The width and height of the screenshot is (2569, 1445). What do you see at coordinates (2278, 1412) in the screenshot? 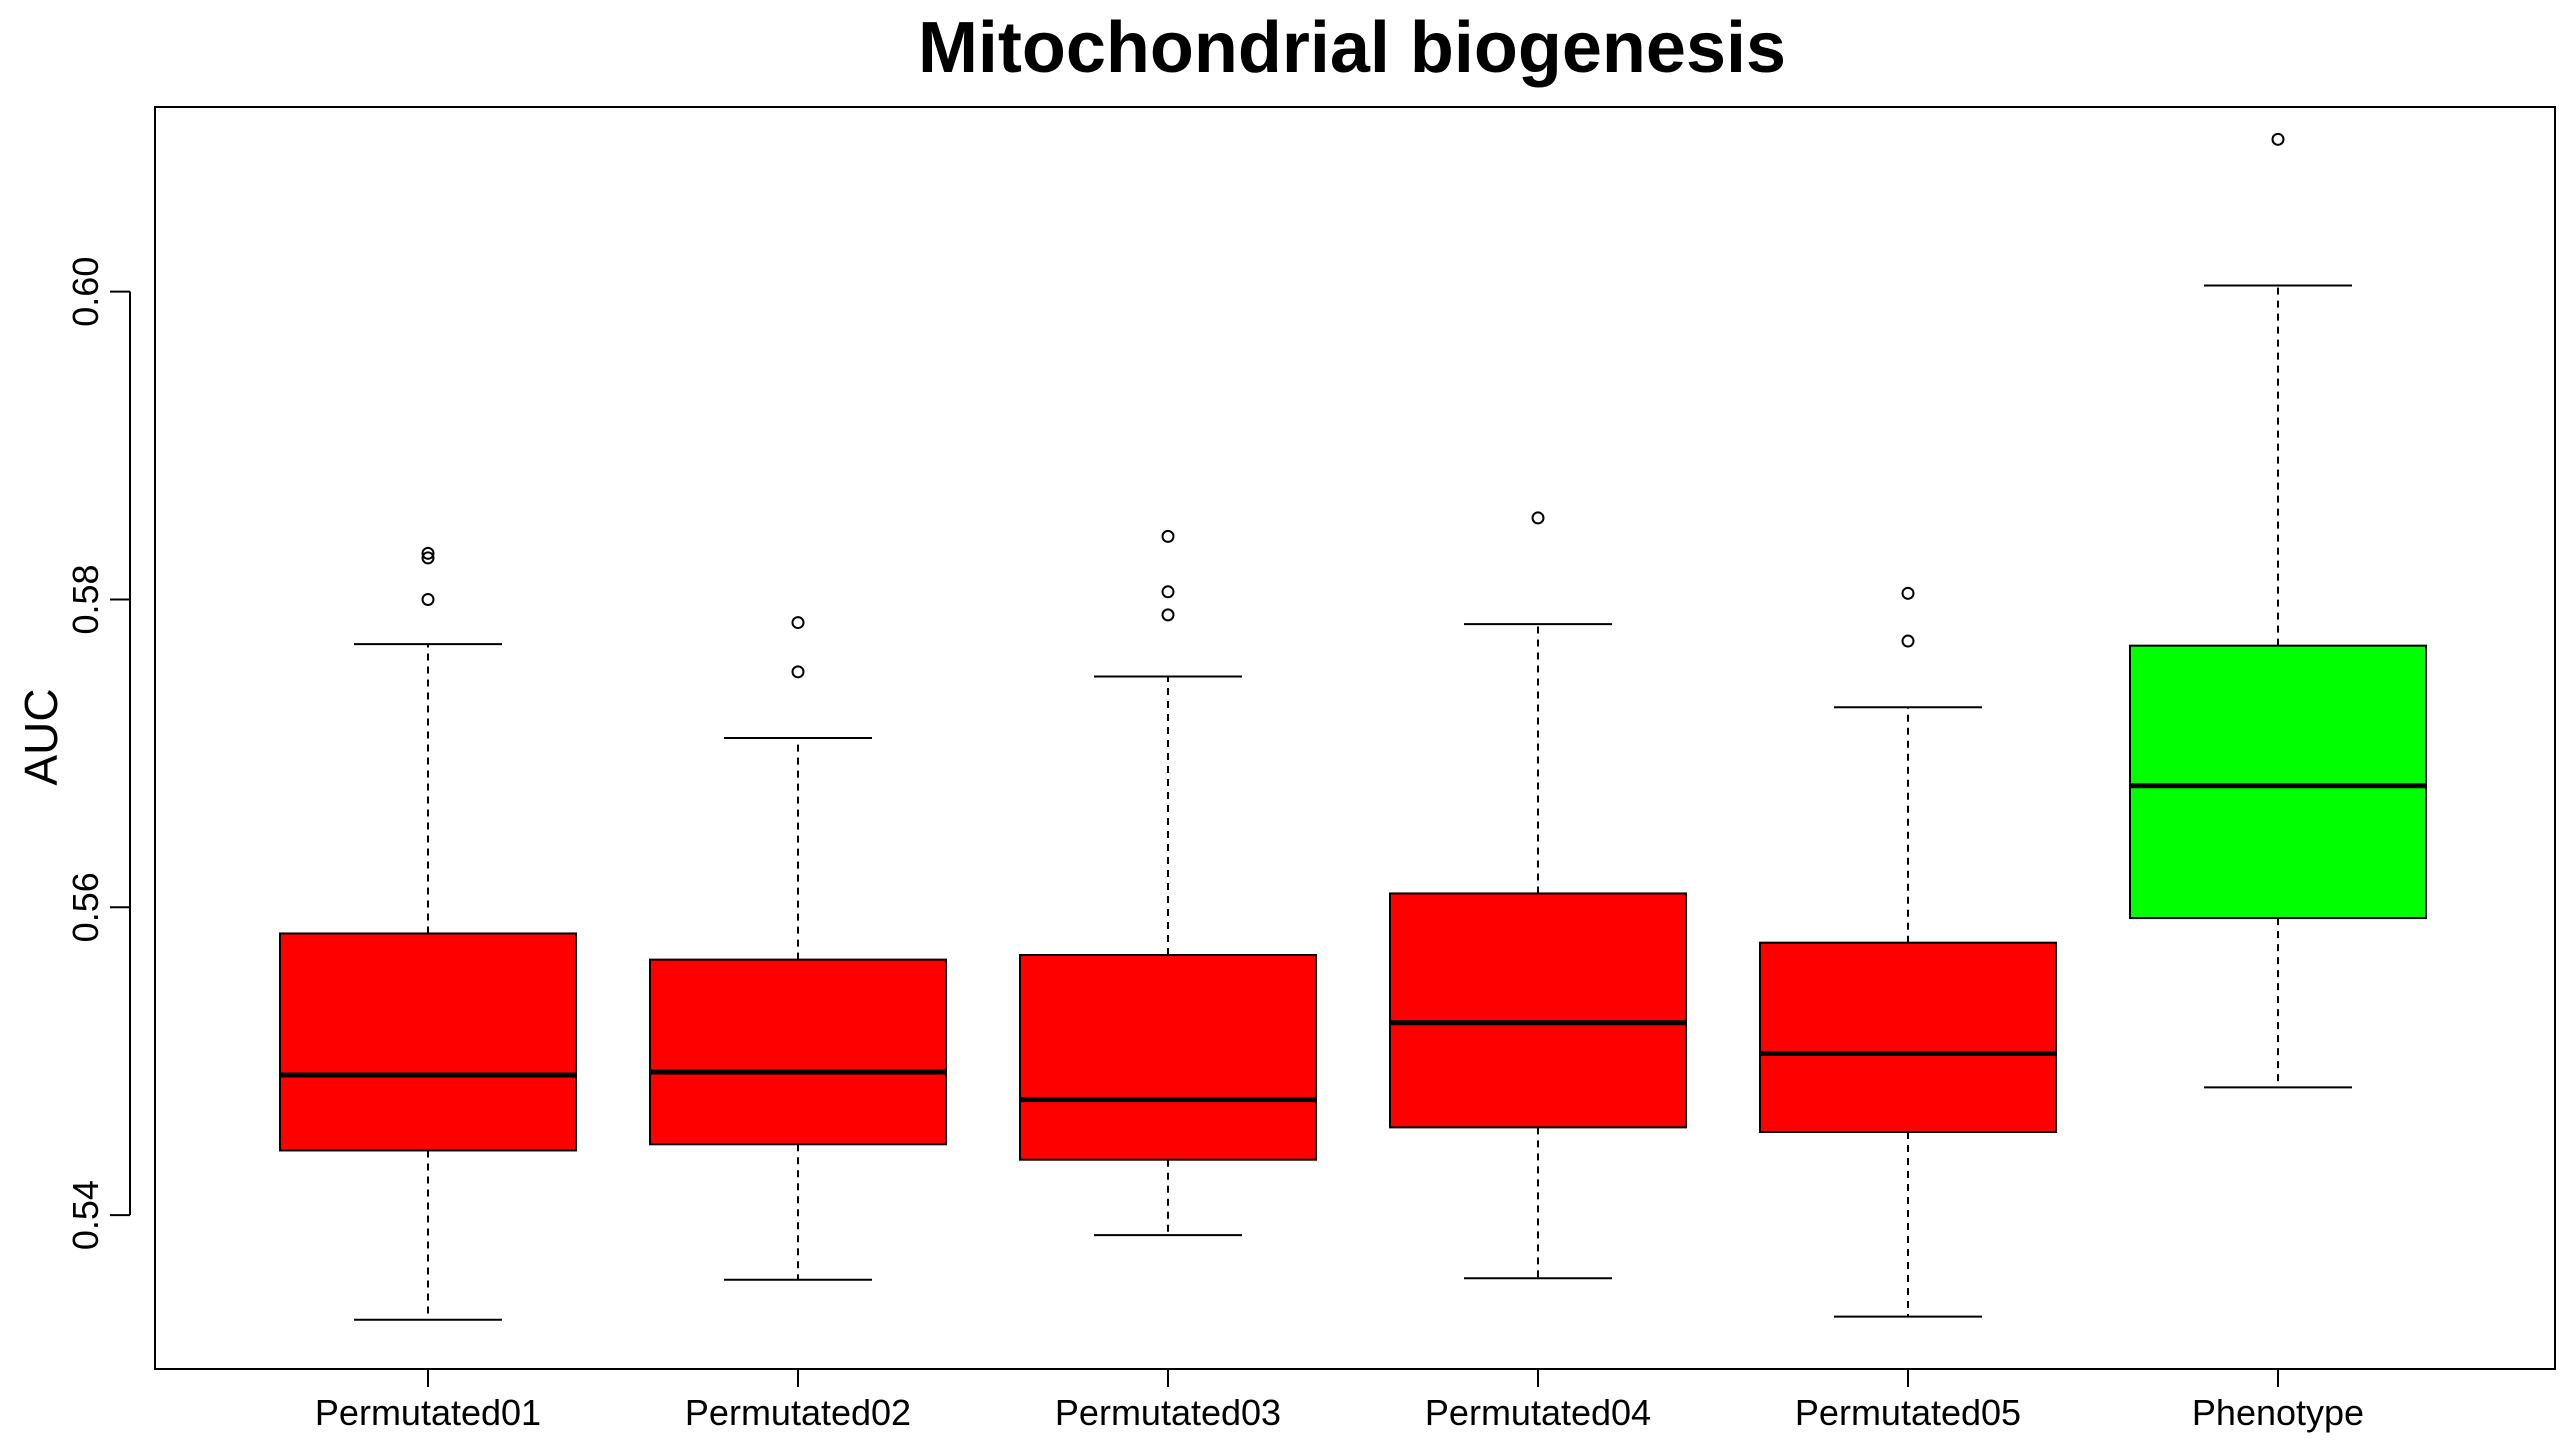
I see `x-tick-label: Phenotype` at bounding box center [2278, 1412].